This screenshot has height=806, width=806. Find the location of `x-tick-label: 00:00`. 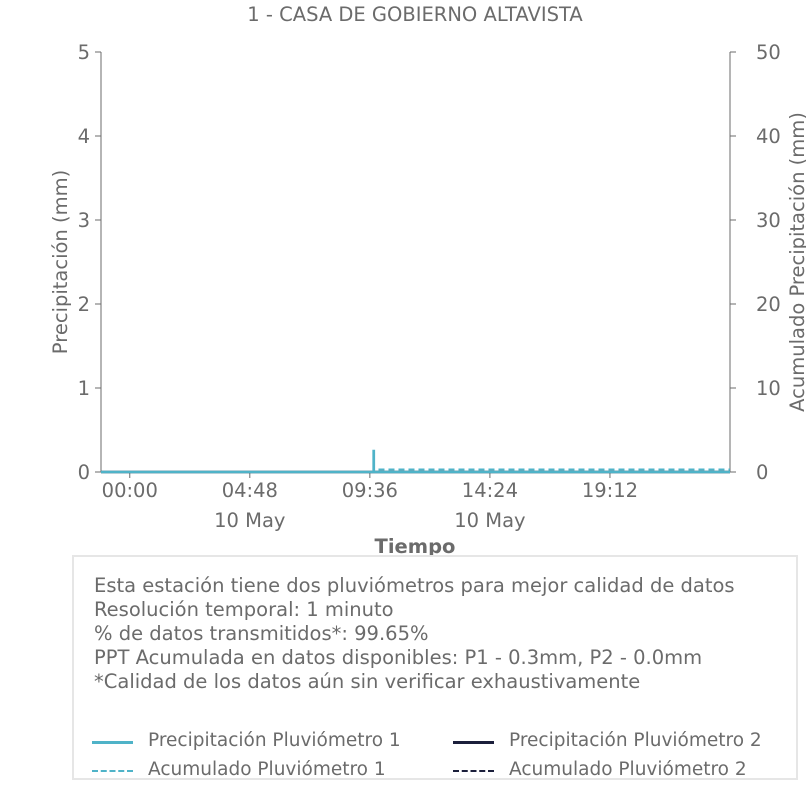

x-tick-label: 00:00 is located at coordinates (130, 490).